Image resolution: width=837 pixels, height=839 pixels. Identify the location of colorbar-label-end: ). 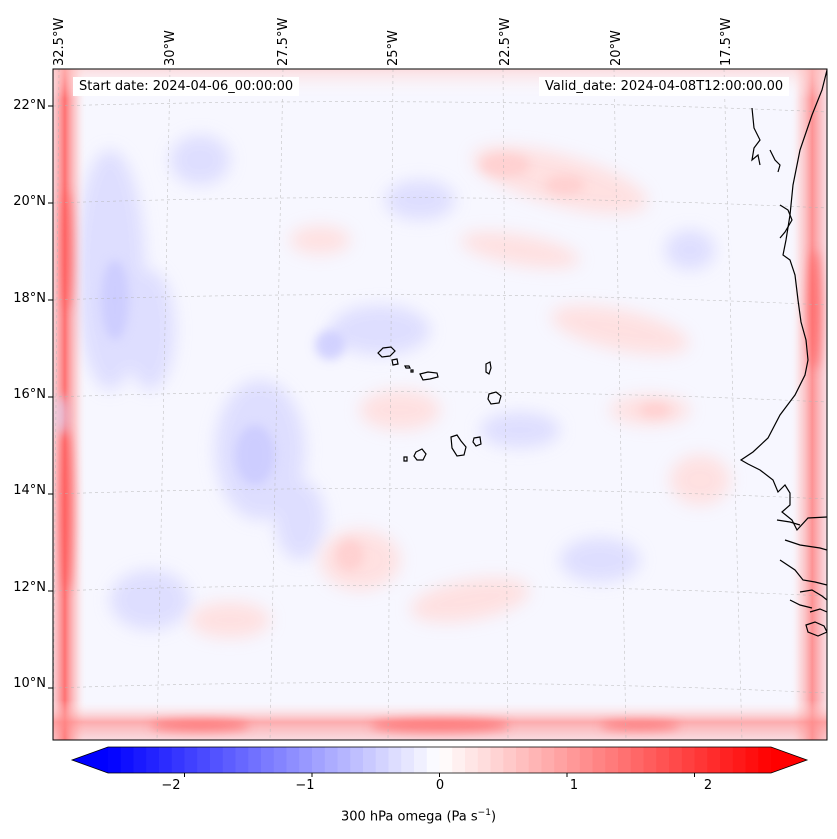
(493, 817).